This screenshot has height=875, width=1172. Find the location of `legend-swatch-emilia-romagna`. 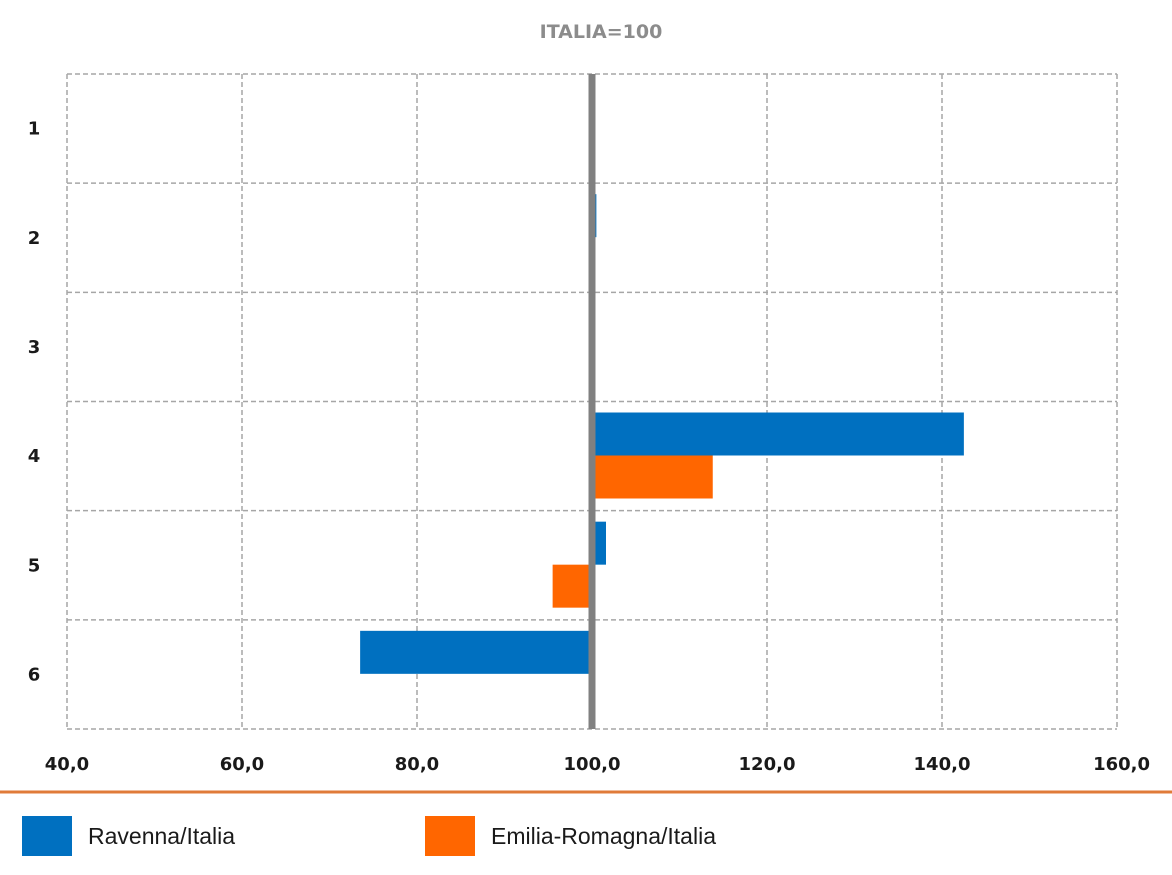

legend-swatch-emilia-romagna is located at coordinates (450, 836).